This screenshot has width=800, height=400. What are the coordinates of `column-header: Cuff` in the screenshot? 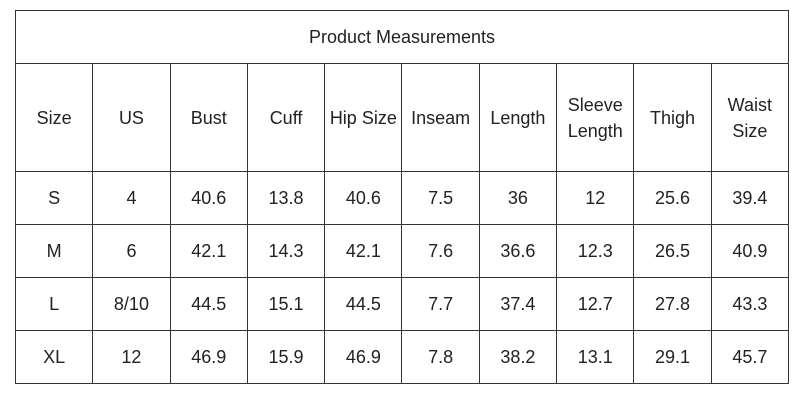 It's located at (286, 117).